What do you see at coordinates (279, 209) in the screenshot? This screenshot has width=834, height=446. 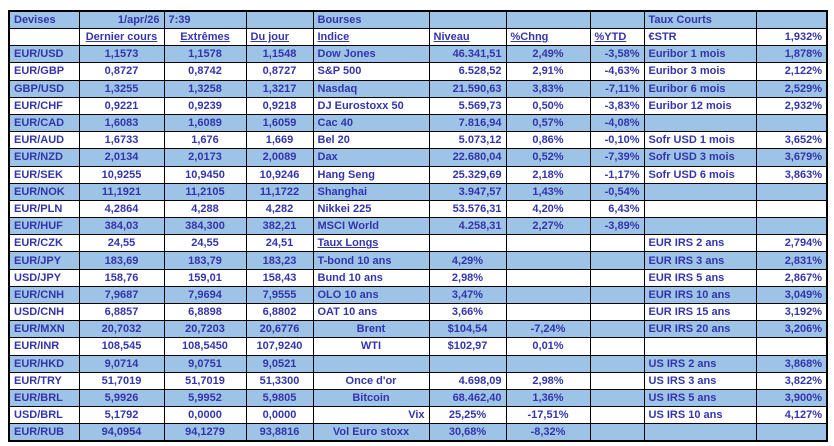 I see `value-cell: 4,282` at bounding box center [279, 209].